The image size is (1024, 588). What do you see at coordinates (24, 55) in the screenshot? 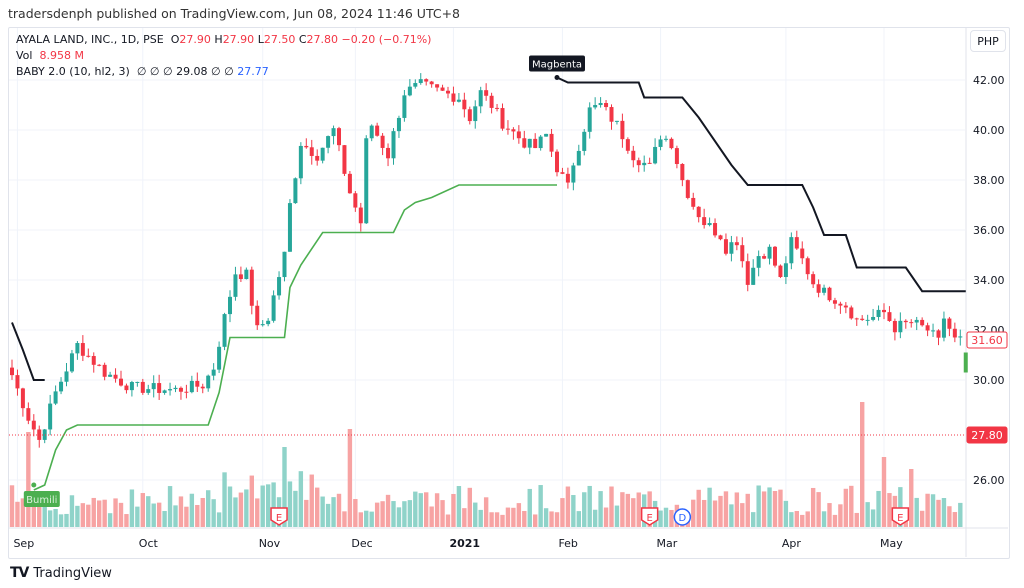
I see `volume-label: Vol` at bounding box center [24, 55].